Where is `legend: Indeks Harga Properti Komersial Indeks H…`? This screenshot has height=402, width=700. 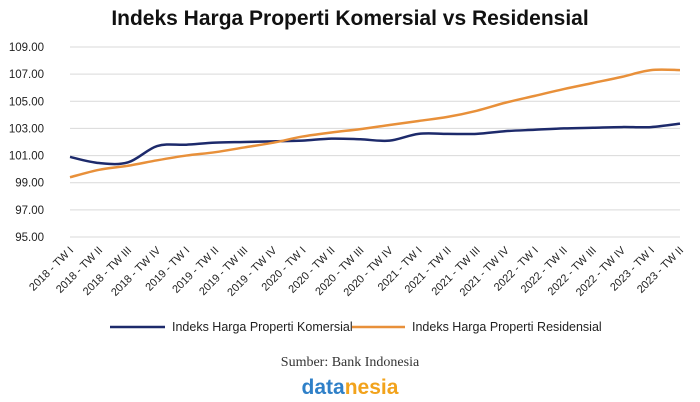 legend: Indeks Harga Properti Komersial Indeks H… is located at coordinates (356, 327).